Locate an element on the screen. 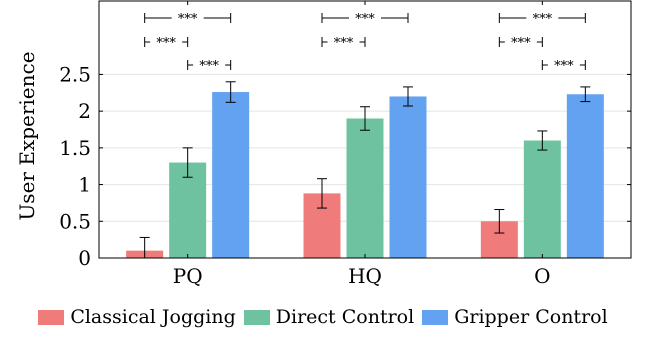 This screenshot has height=341, width=646. y-axis-label: User Experience is located at coordinates (27, 135).